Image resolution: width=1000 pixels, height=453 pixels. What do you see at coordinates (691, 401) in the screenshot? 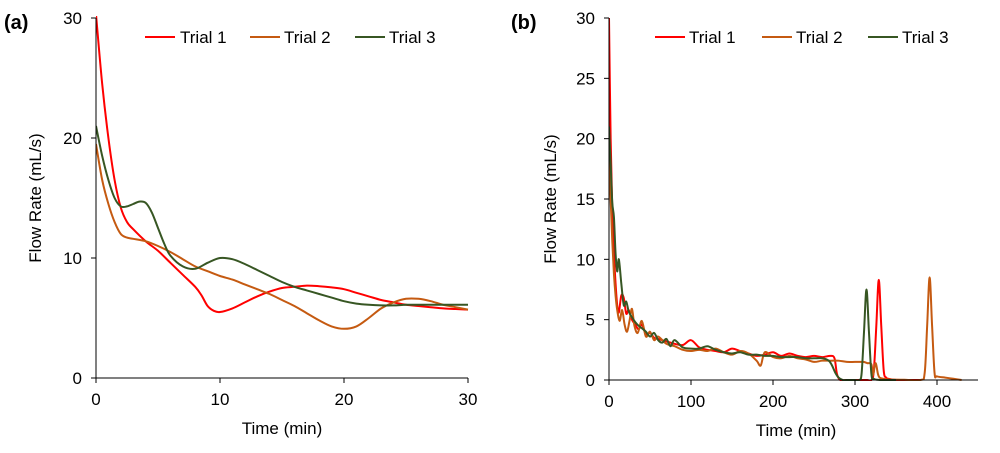
I see `panel-b-x-tick-label: 100` at bounding box center [691, 401].